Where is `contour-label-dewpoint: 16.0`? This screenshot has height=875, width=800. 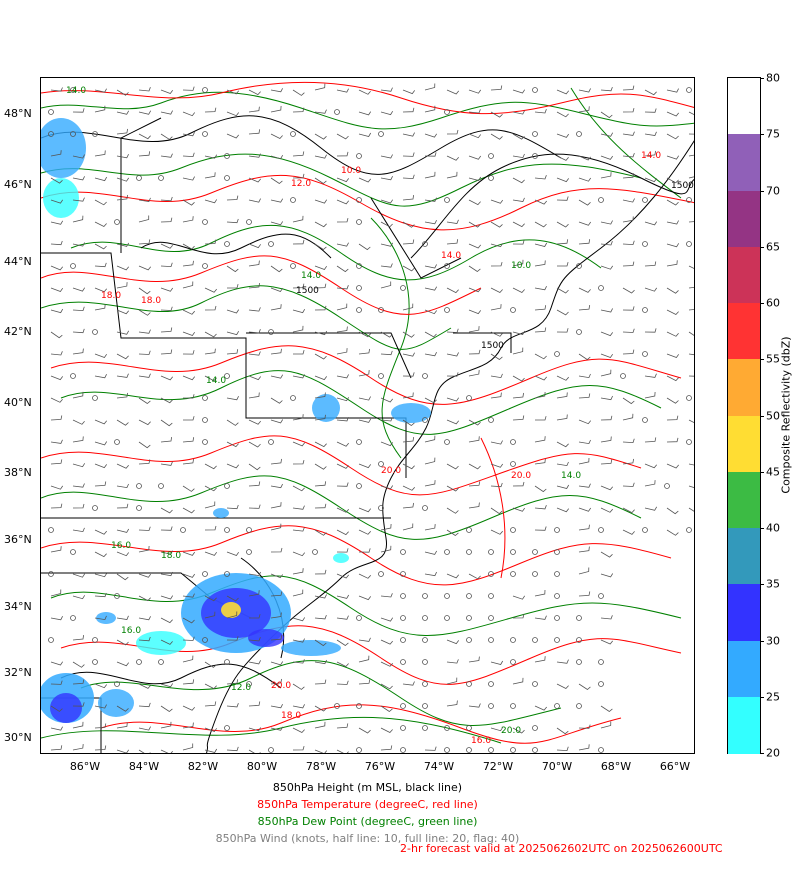
contour-label-dewpoint: 16.0 is located at coordinates (121, 546).